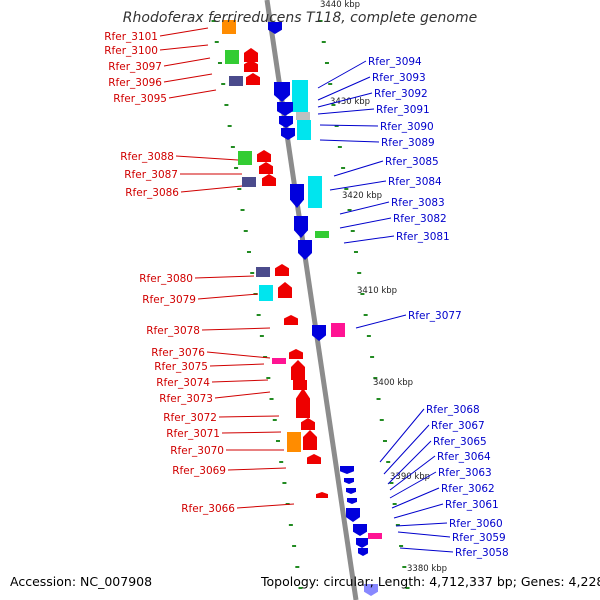 The image size is (600, 600). I want to click on left-gene-label: Rfer_3079, so click(169, 300).